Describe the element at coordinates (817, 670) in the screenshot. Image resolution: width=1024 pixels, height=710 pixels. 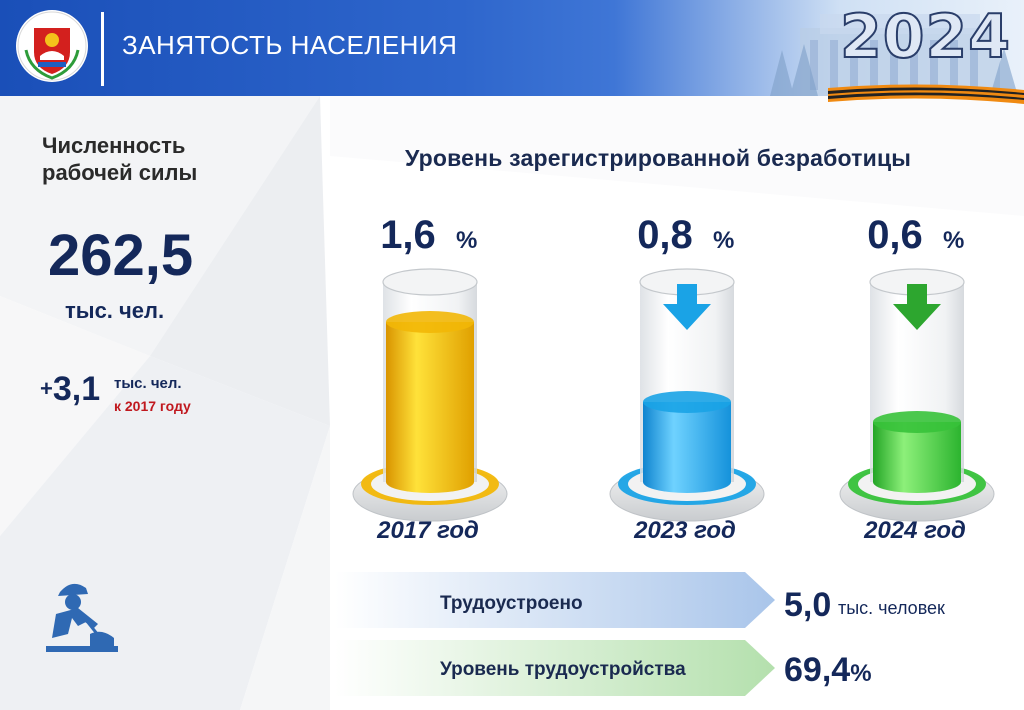
I see `employment-rate-number: 69,4` at that location.